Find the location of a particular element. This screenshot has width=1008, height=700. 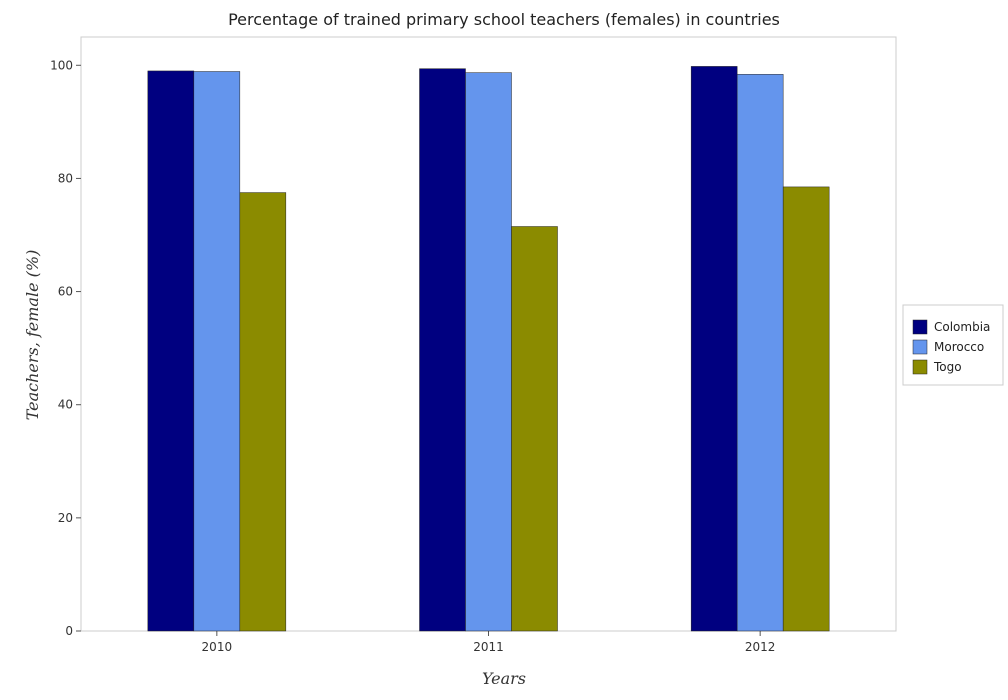

y-tick-label: 80 is located at coordinates (65, 178).